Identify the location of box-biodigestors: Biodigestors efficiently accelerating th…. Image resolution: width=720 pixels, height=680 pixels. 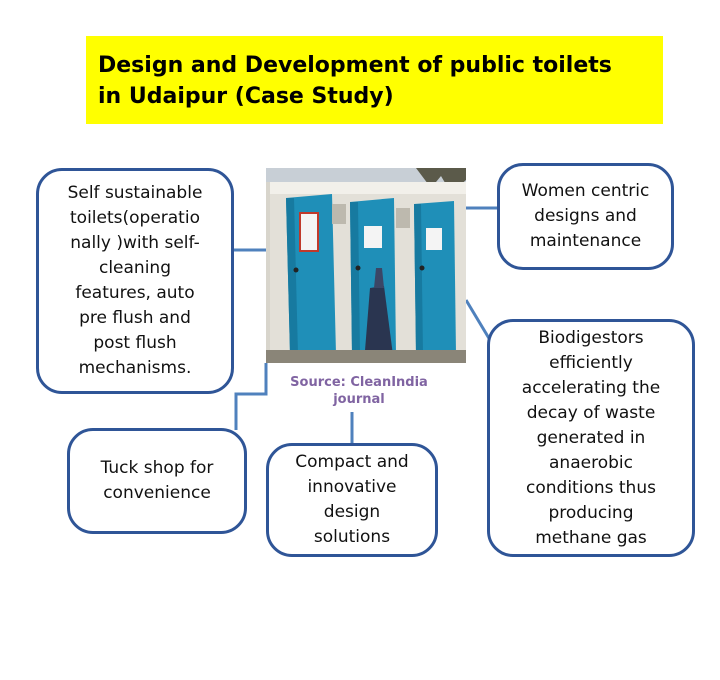
(591, 438).